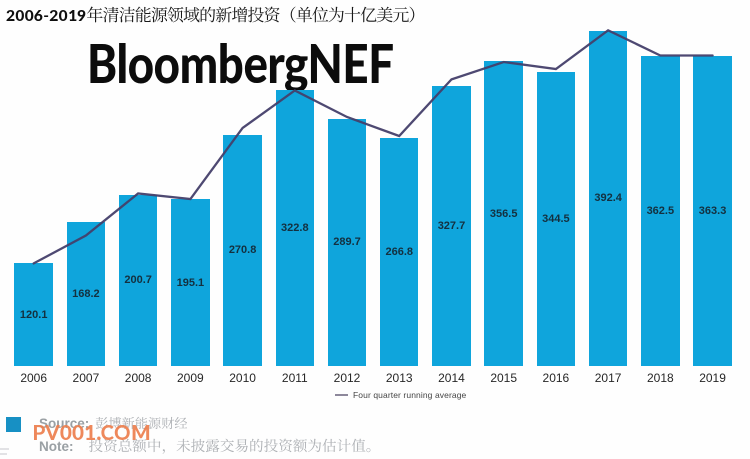  What do you see at coordinates (138, 280) in the screenshot?
I see `bar-value-label: 200.7` at bounding box center [138, 280].